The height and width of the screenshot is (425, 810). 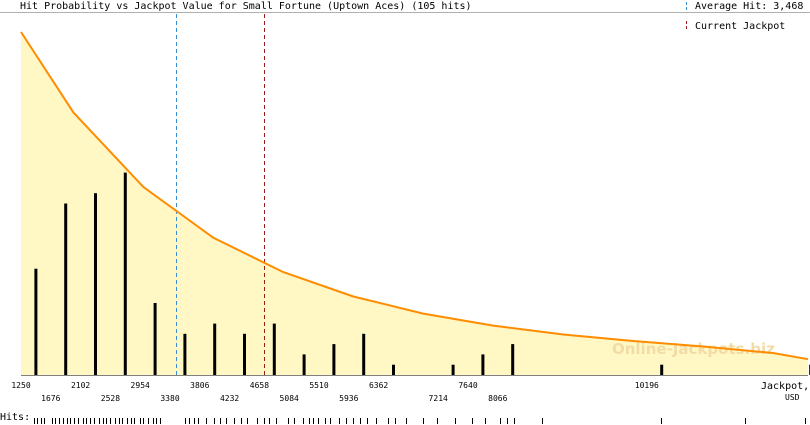 I want to click on x-tick-label: 2102, so click(x=80, y=385).